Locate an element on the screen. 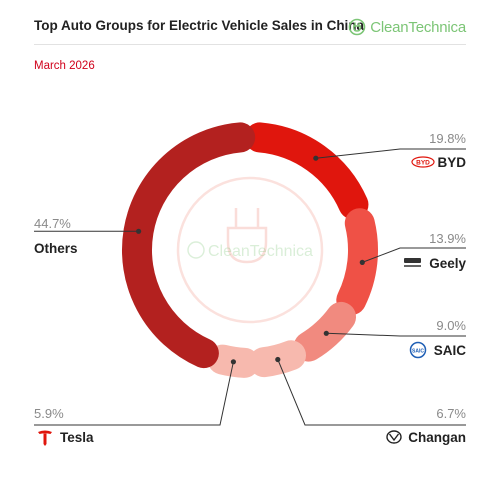 This screenshot has height=500, width=500. tesla-value-label: 5.9% is located at coordinates (49, 413).